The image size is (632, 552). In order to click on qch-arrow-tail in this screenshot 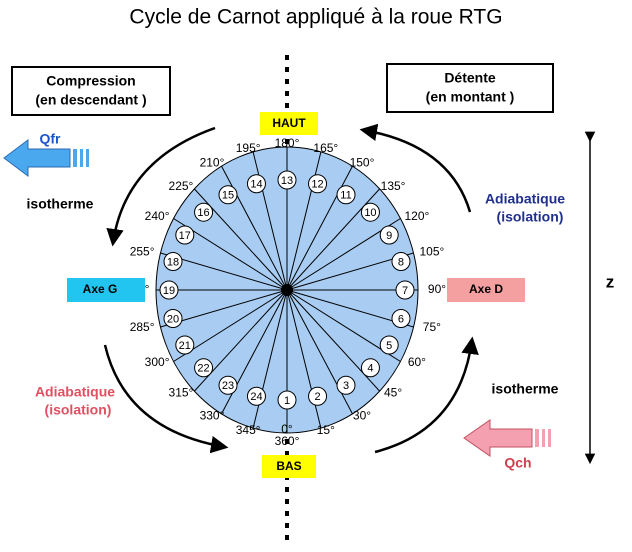, I will do `click(543, 438)`.